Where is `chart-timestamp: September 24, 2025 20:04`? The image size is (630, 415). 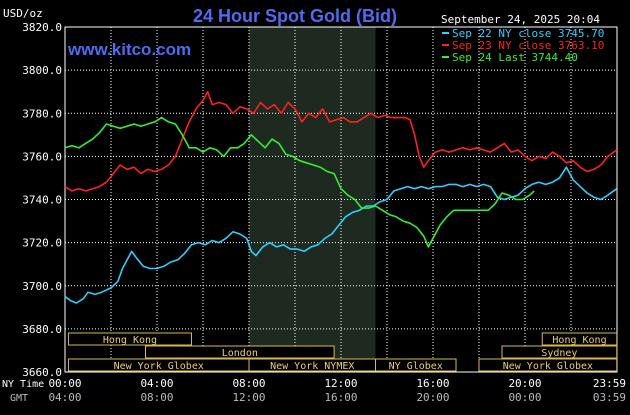
chart-timestamp: September 24, 2025 20:04 is located at coordinates (520, 19).